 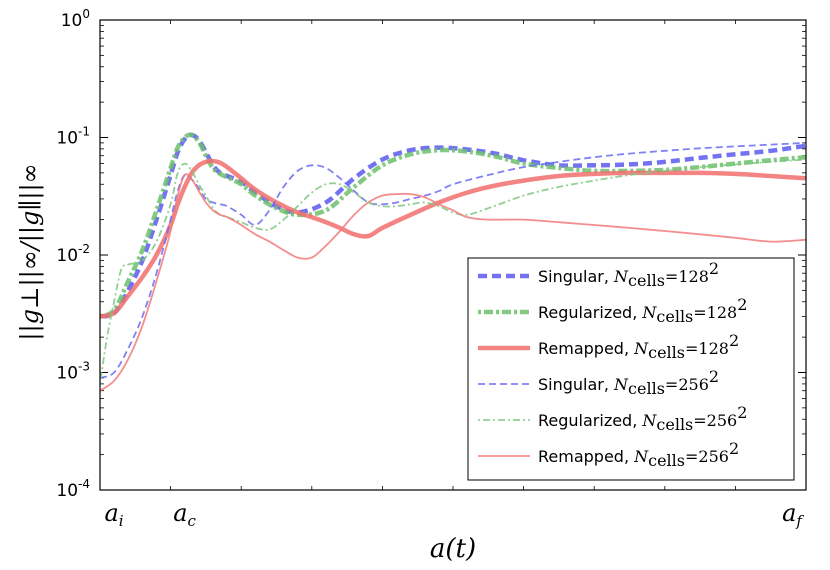 I want to click on y-tick-label: 10⁻², so click(x=73, y=254).